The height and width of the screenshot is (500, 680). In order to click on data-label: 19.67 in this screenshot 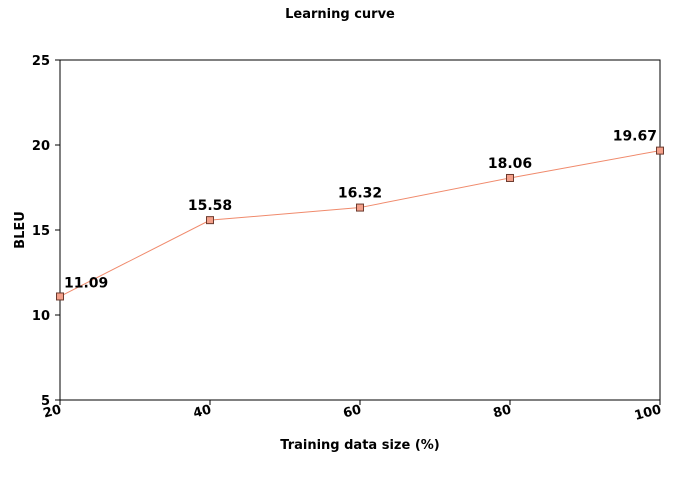, I will do `click(635, 137)`.